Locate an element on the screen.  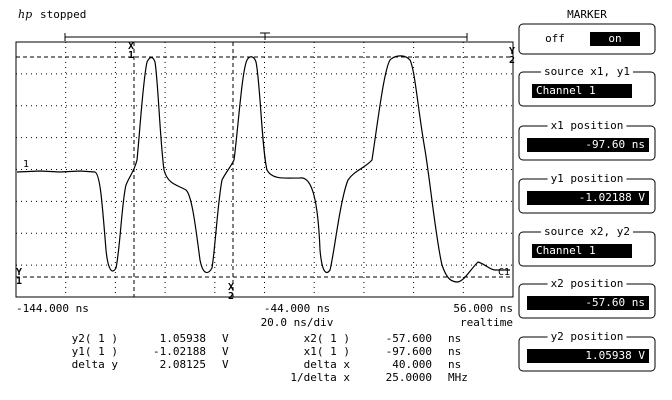
meas-value: 2.08125 is located at coordinates (183, 364).